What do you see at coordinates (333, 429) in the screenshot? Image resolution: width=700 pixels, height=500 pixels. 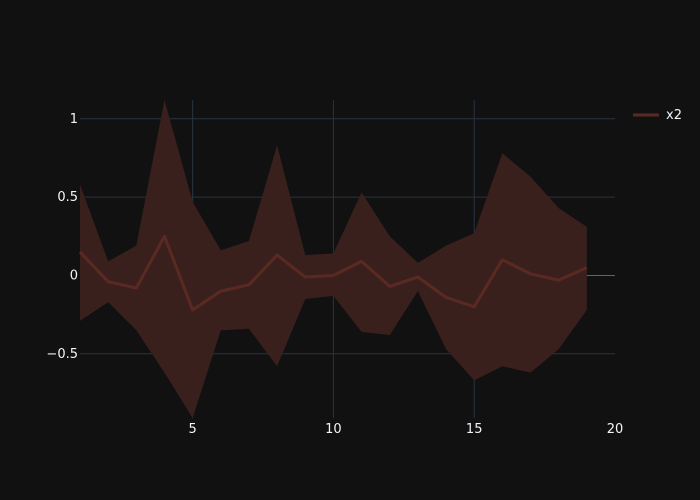 I see `x-tick-label: 10` at bounding box center [333, 429].